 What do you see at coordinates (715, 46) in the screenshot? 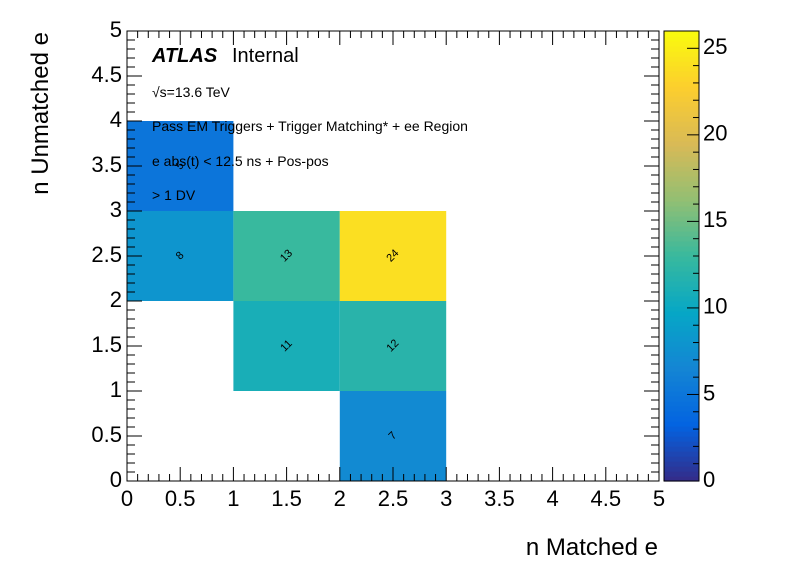
I see `colorbar-tick-label: 25` at bounding box center [715, 46].